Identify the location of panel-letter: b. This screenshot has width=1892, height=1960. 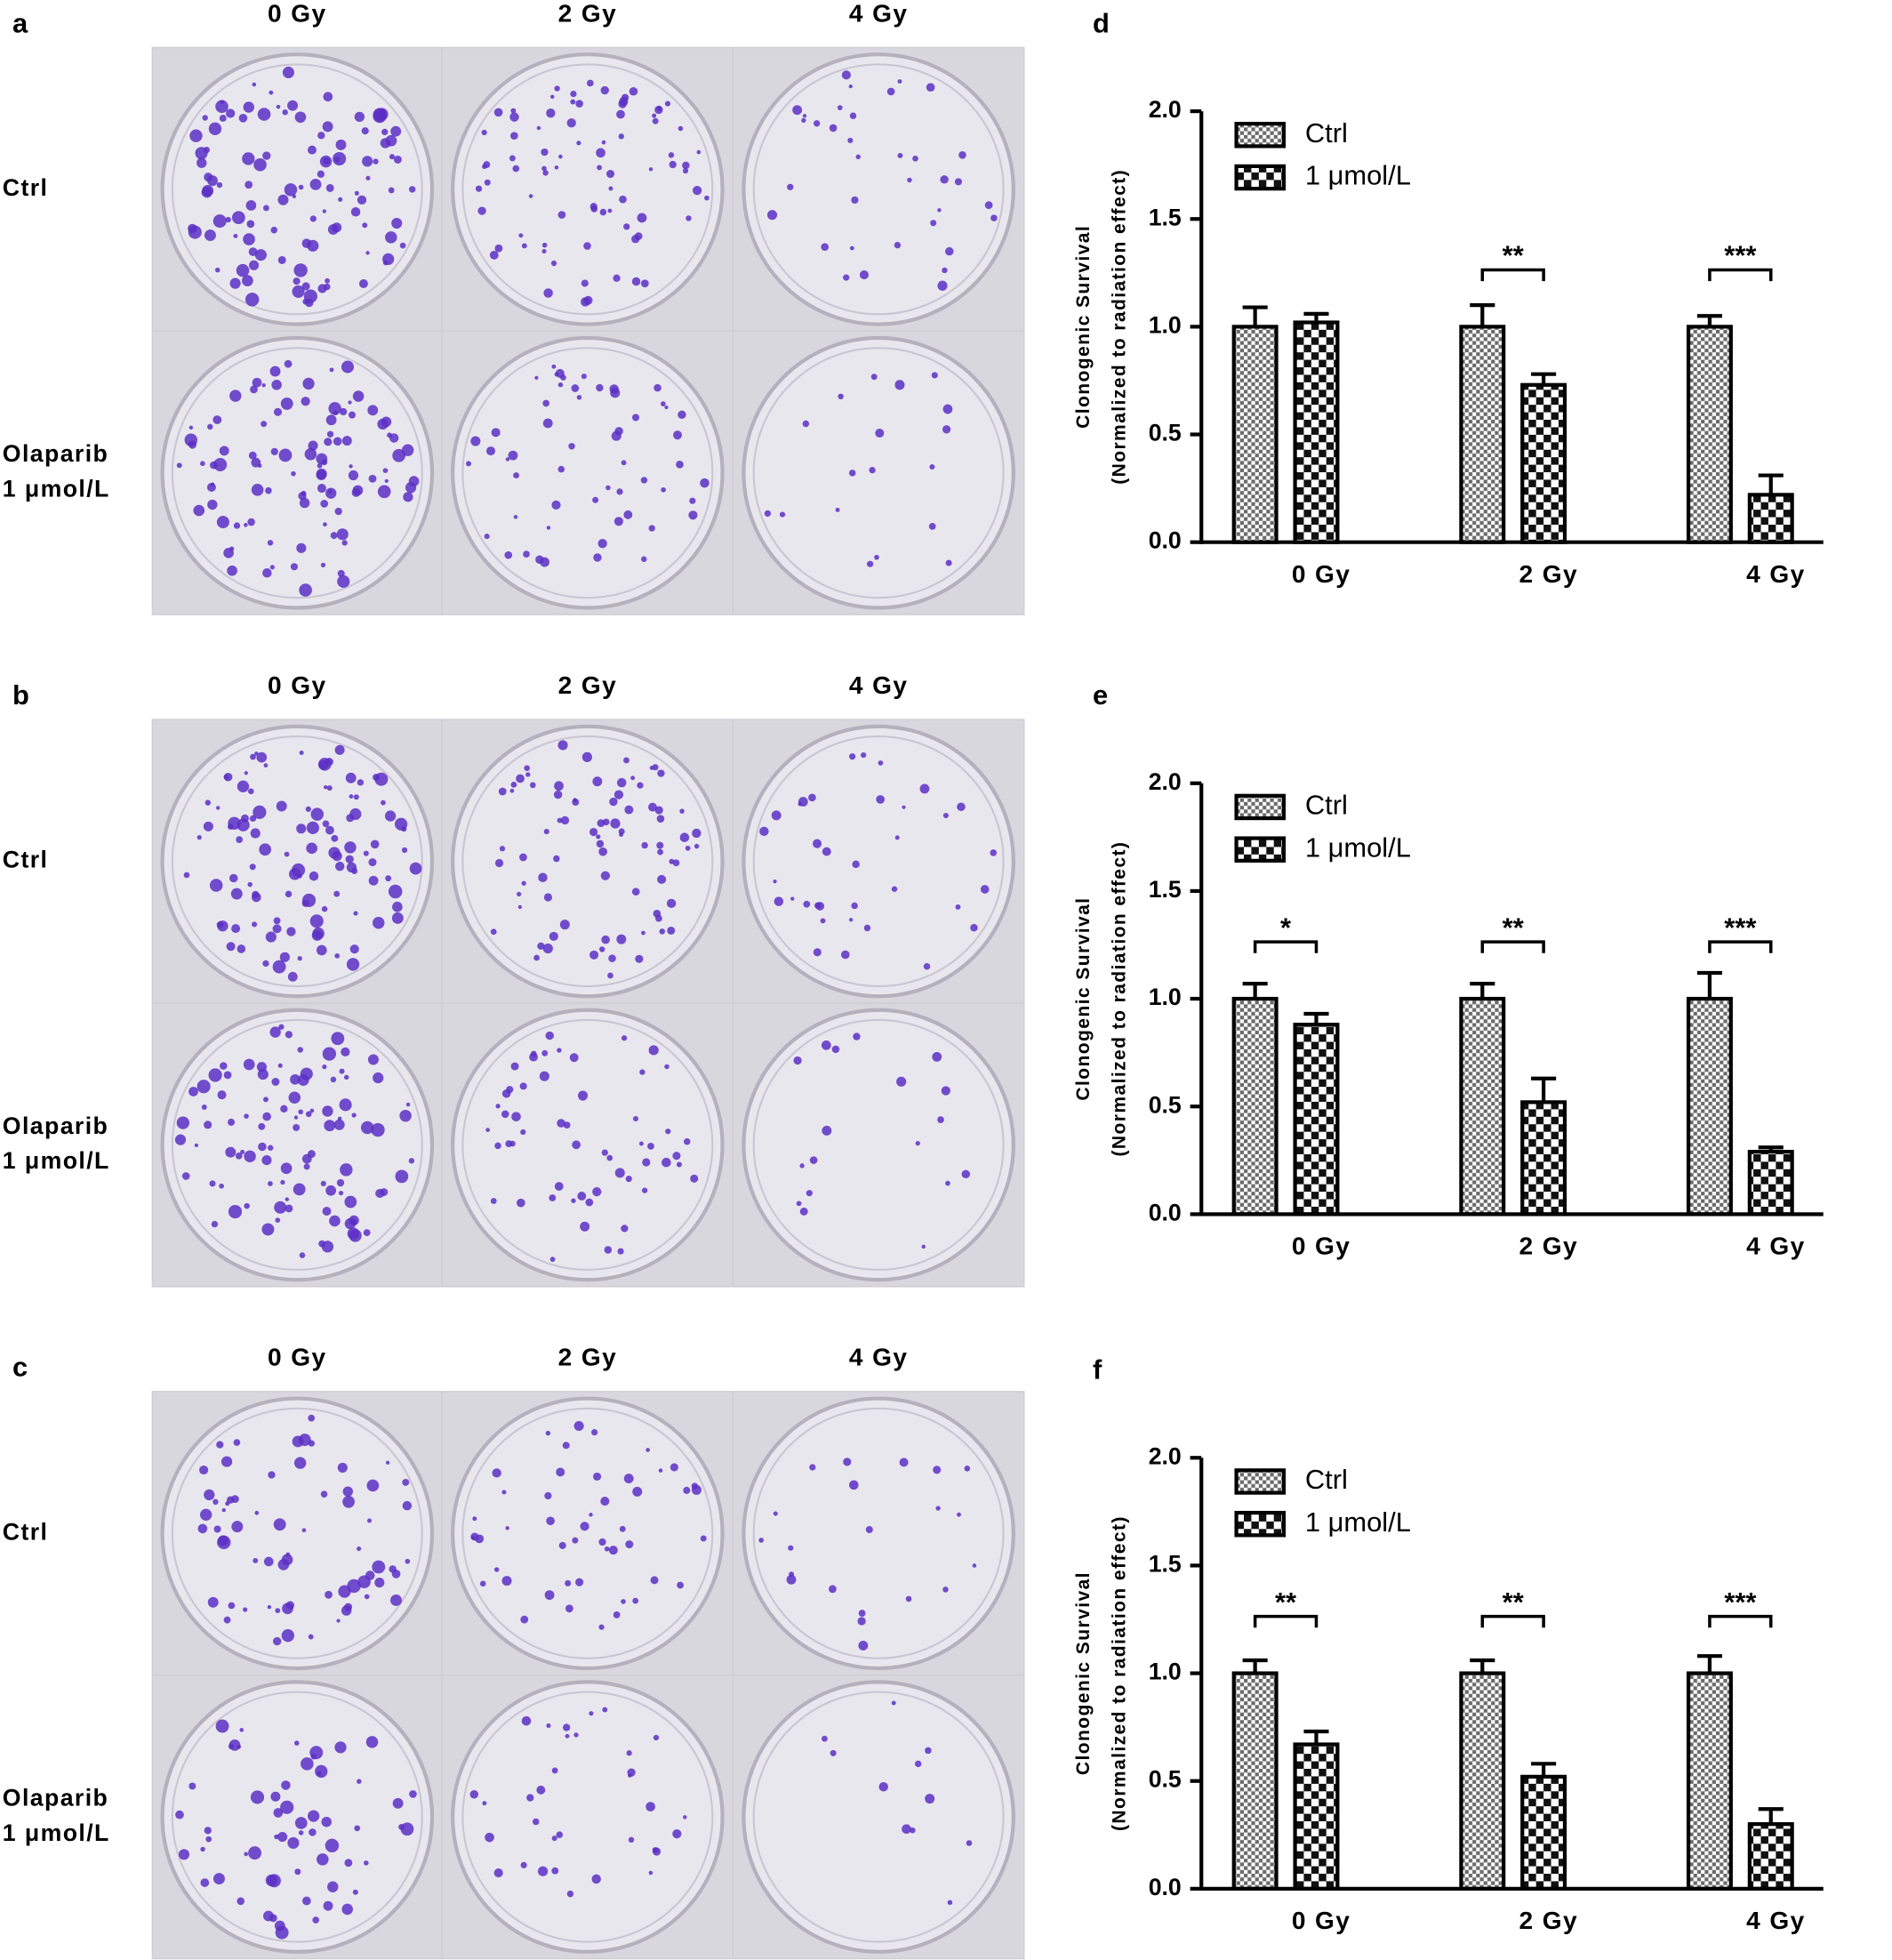
(21, 695).